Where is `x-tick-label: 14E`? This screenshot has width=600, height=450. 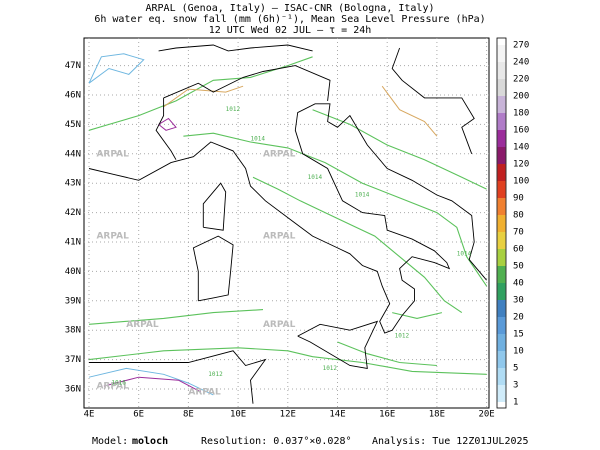
x-tick-label: 14E is located at coordinates (337, 415).